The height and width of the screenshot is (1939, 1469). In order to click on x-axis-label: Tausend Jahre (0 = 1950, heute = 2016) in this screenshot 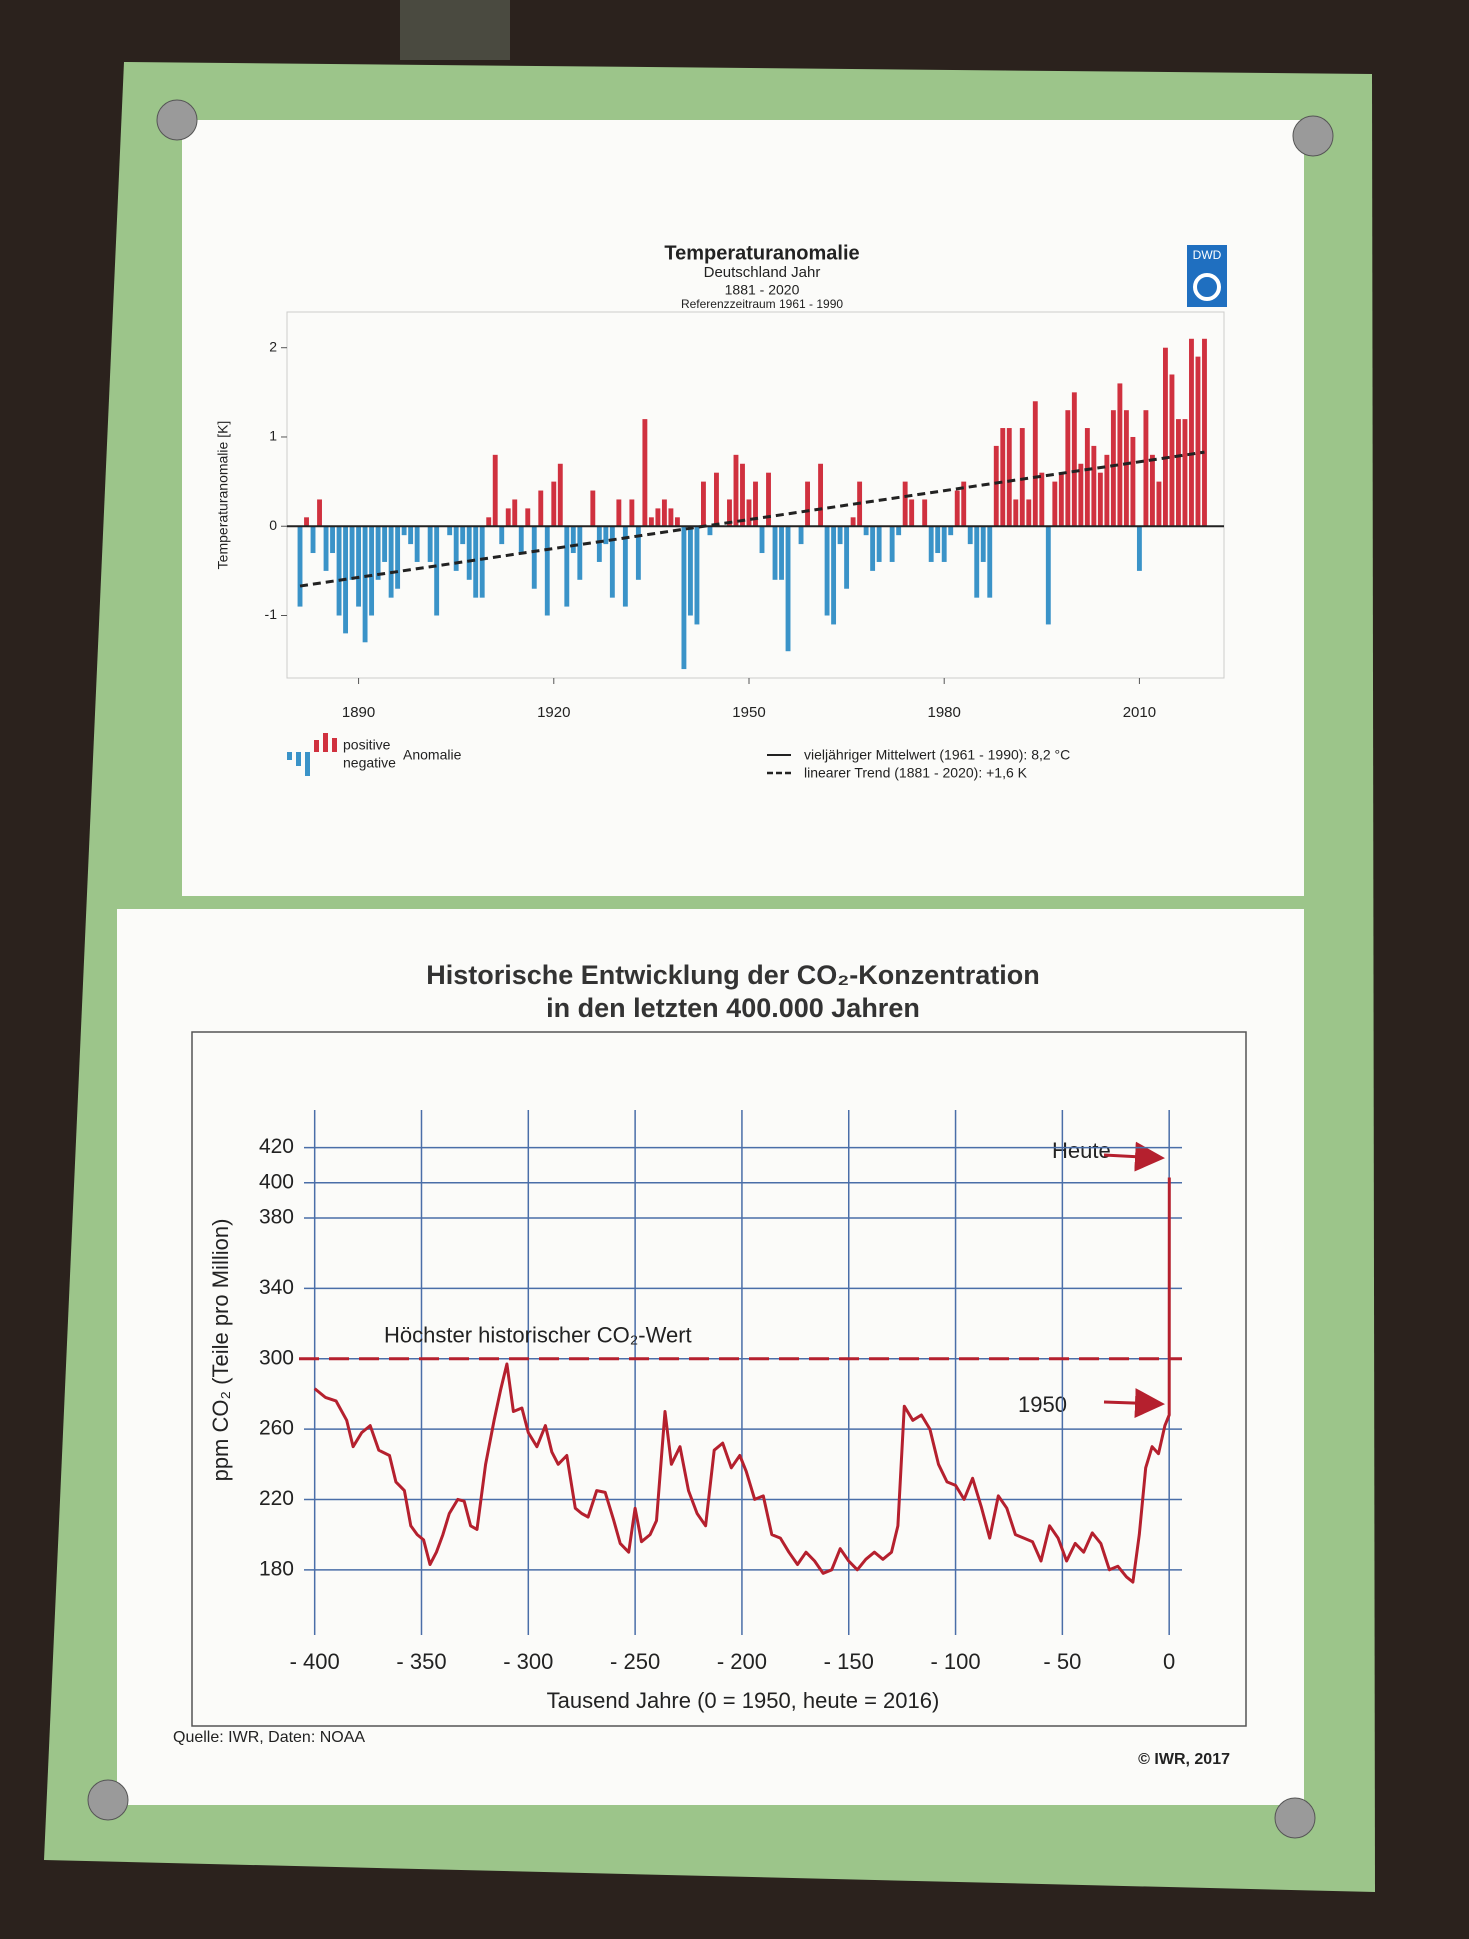, I will do `click(743, 1700)`.